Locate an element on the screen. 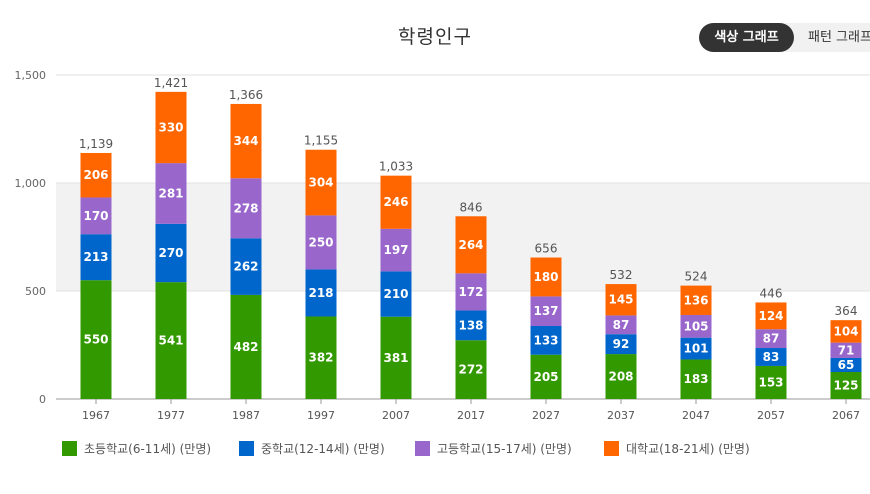 This screenshot has height=494, width=870. data-label: 272 is located at coordinates (470, 370).